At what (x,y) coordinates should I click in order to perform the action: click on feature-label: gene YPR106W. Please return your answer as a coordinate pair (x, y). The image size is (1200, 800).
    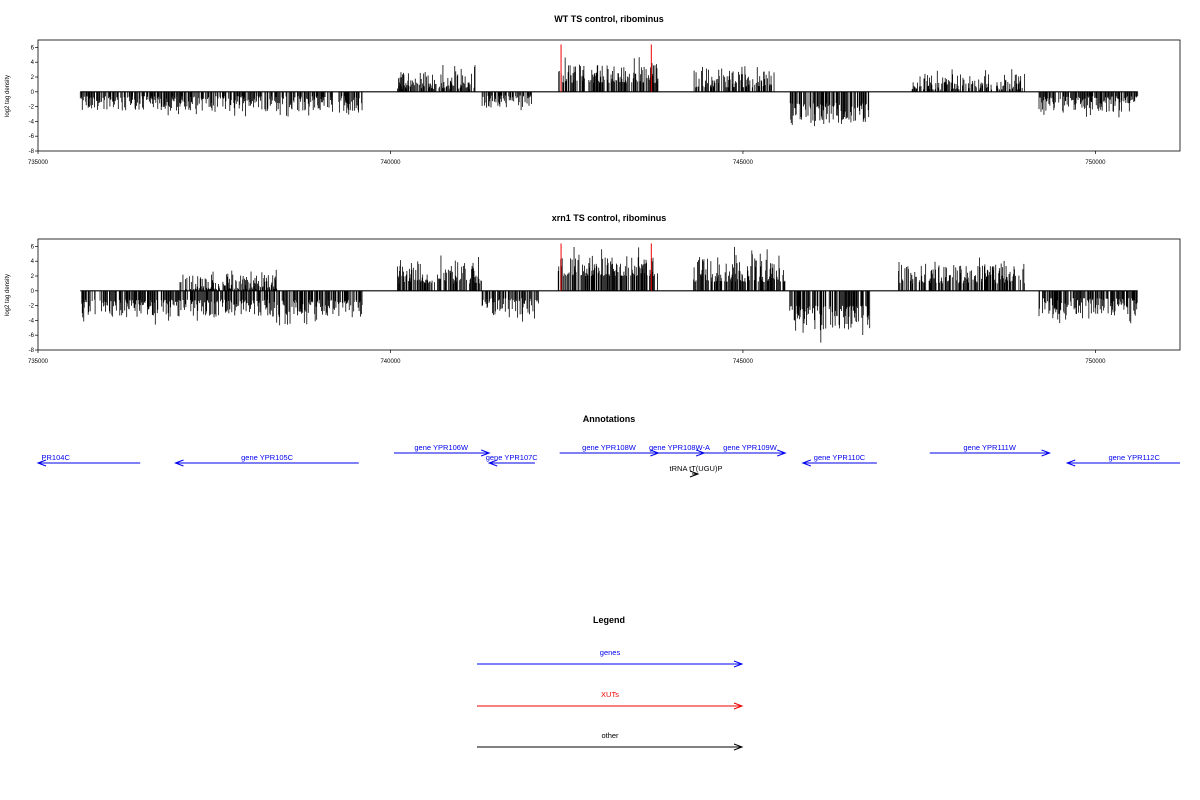
    Looking at the image, I should click on (441, 447).